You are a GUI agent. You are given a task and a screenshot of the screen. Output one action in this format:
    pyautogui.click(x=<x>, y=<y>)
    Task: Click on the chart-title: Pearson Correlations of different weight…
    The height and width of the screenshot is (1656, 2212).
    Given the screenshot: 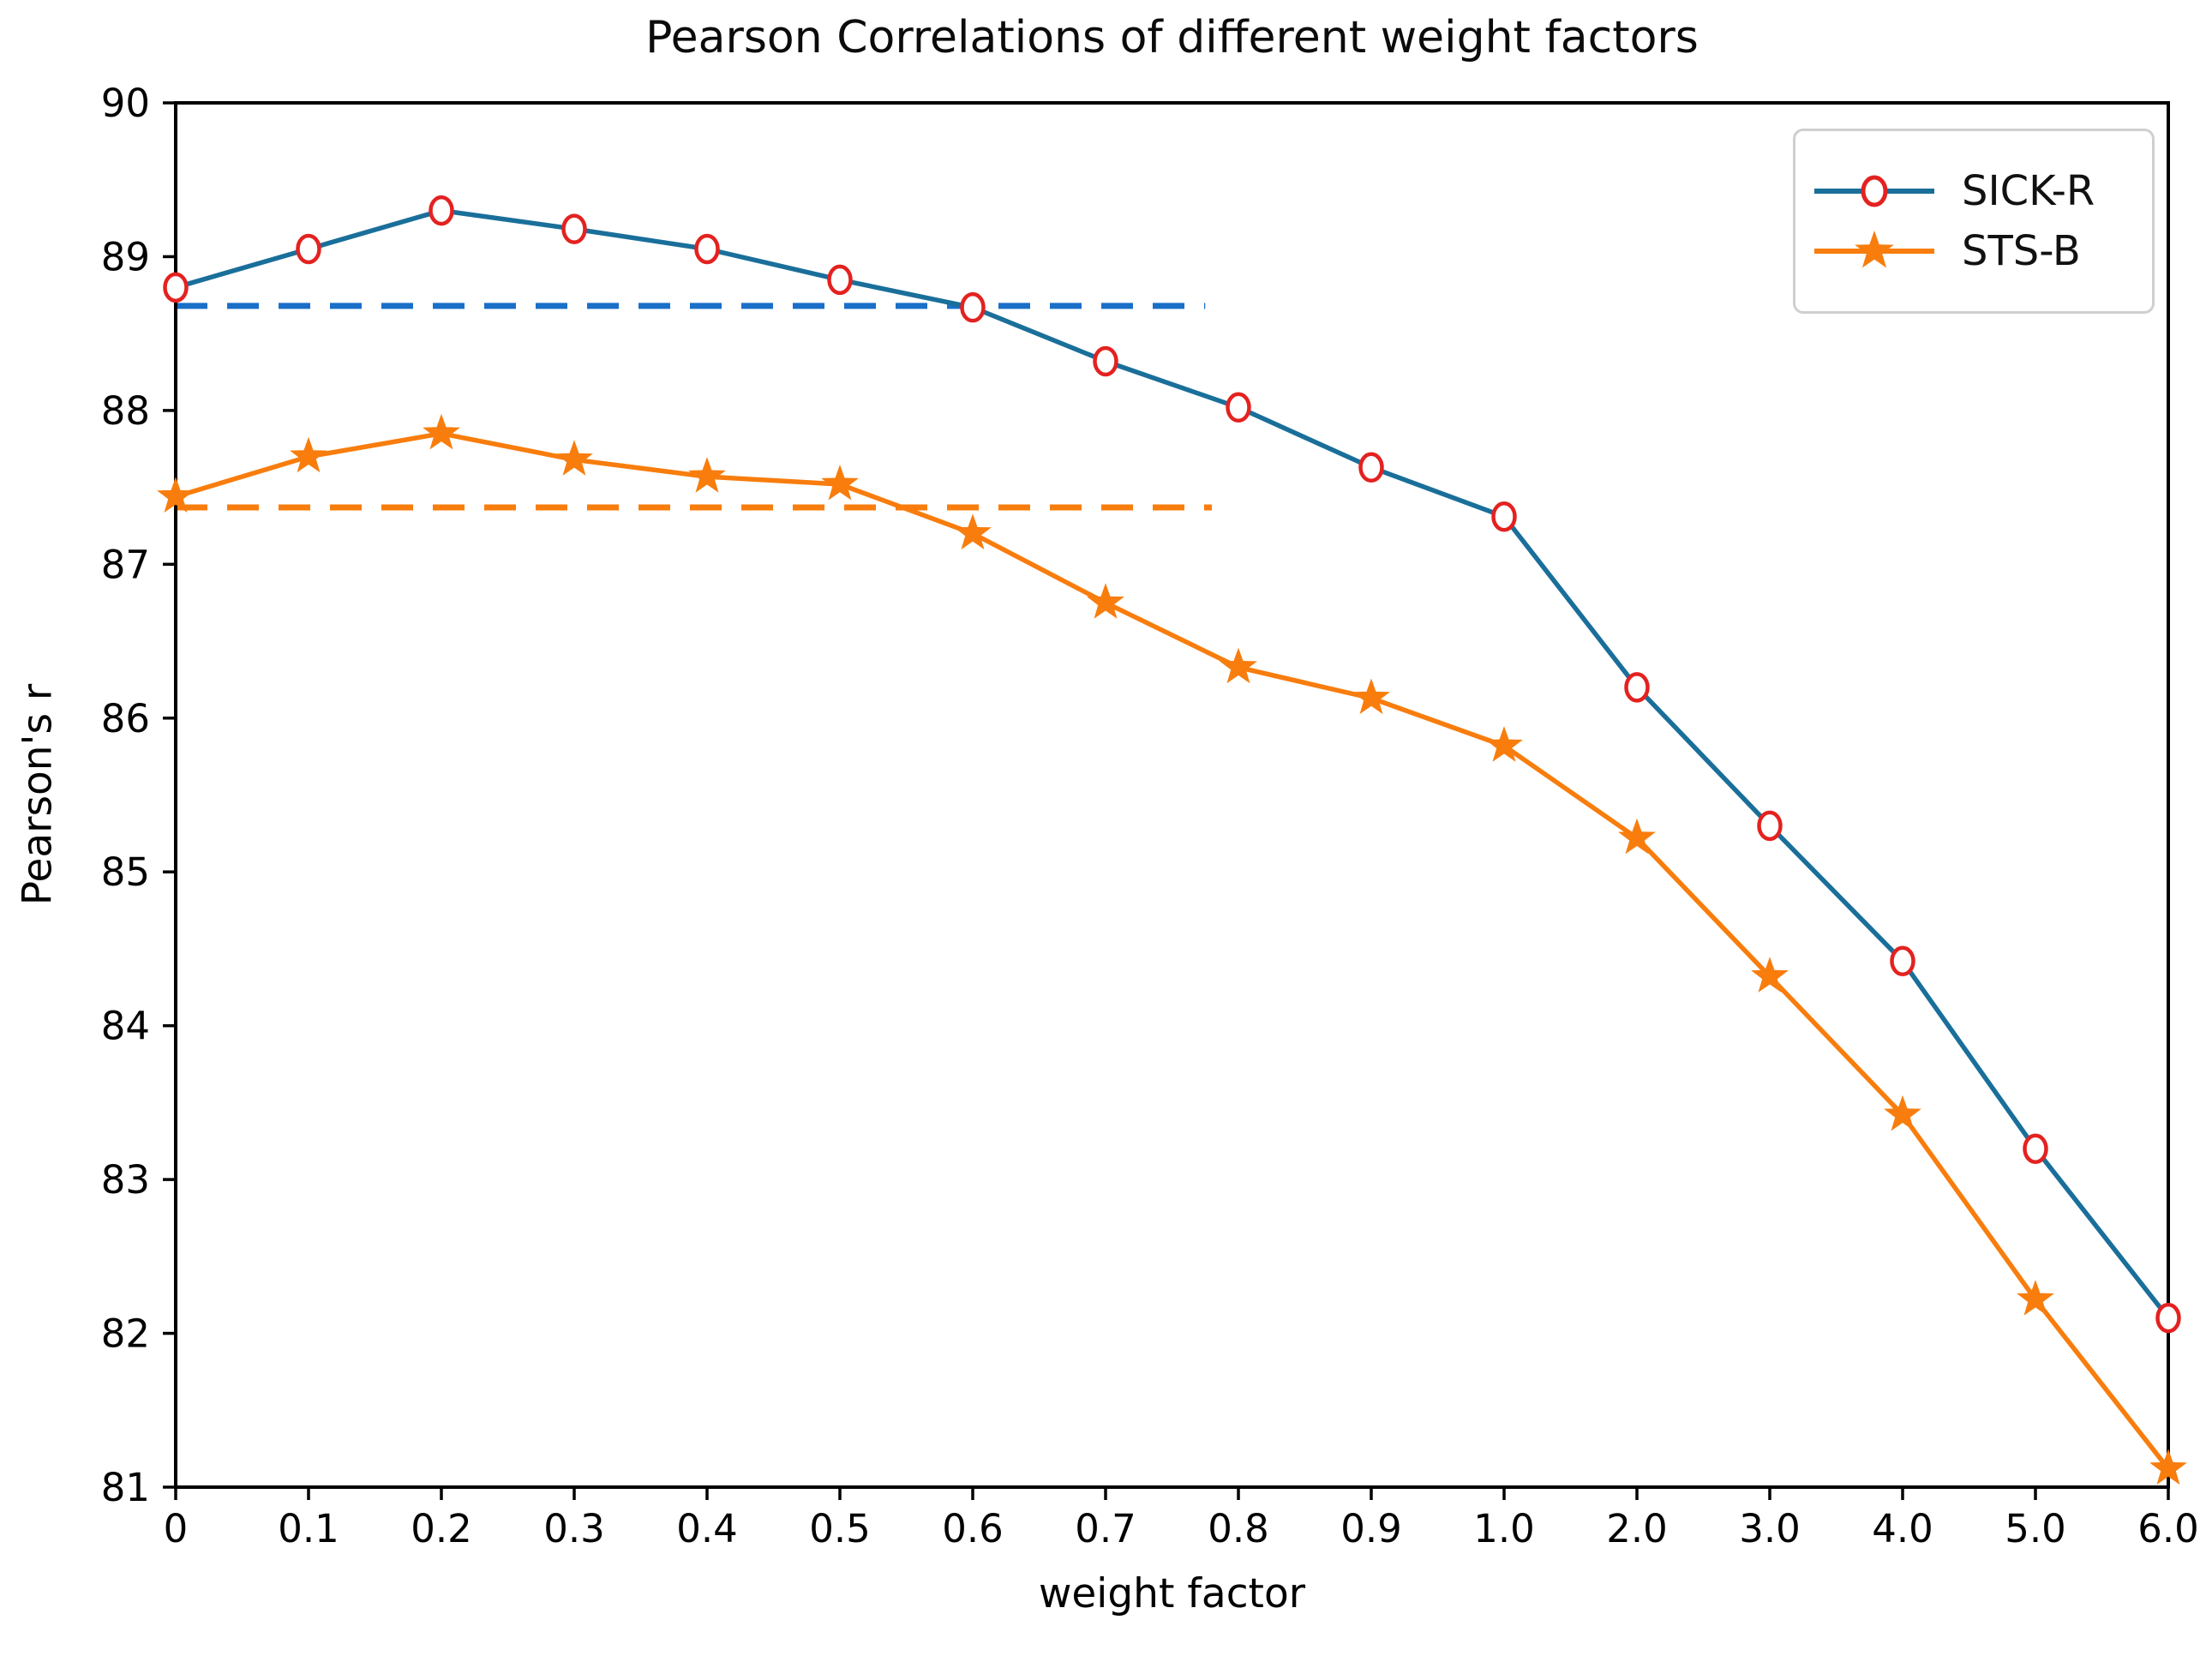 What is the action you would take?
    pyautogui.click(x=1172, y=37)
    